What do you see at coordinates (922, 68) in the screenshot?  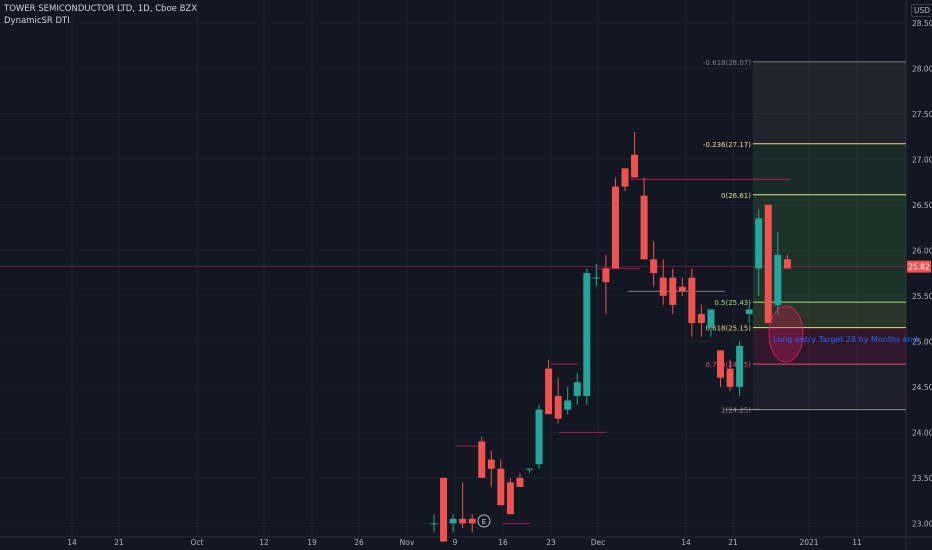 I see `price-tick-label: 28.00` at bounding box center [922, 68].